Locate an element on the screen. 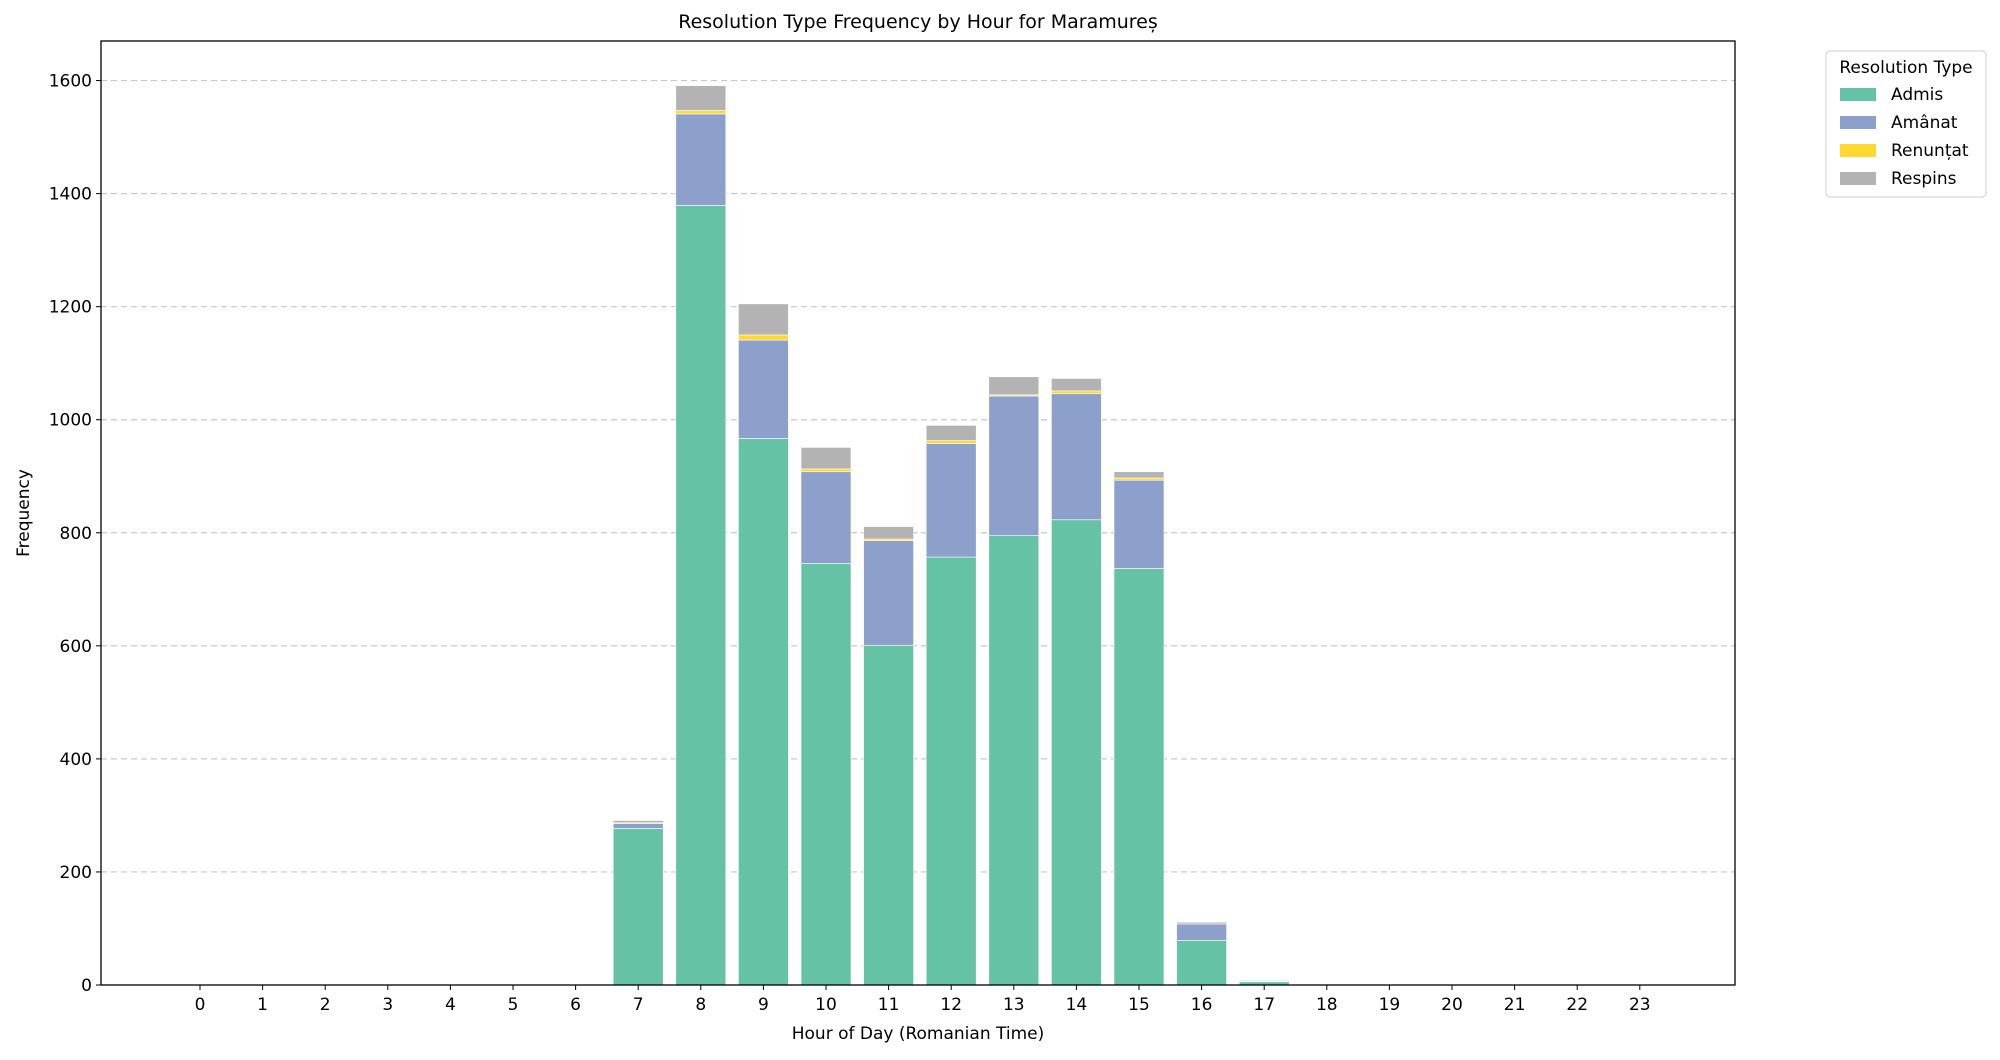 The width and height of the screenshot is (2000, 1060). x-tick-label: 18 is located at coordinates (1327, 1005).